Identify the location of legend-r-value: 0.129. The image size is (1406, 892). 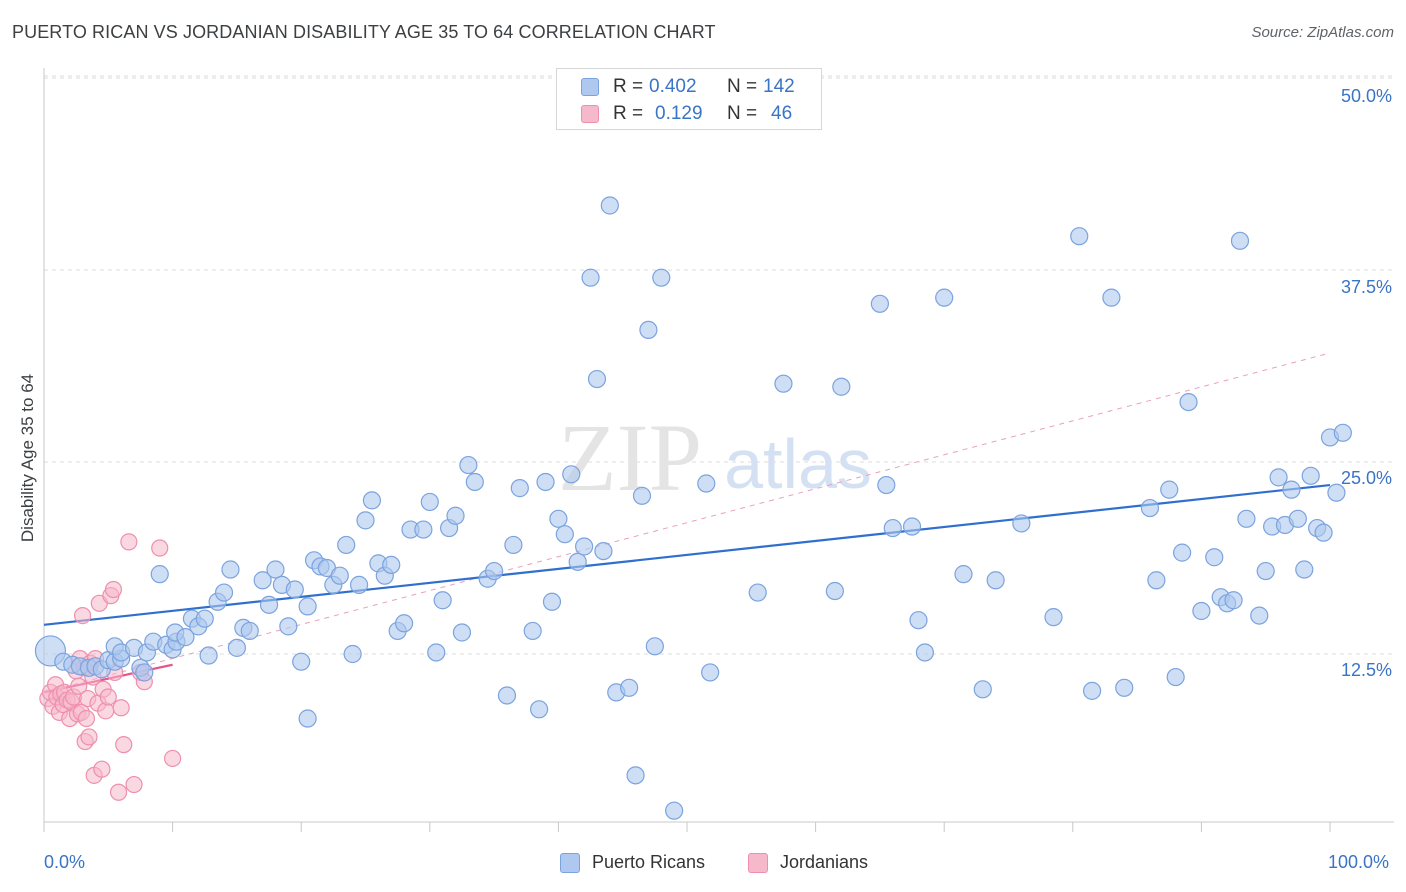
(679, 113).